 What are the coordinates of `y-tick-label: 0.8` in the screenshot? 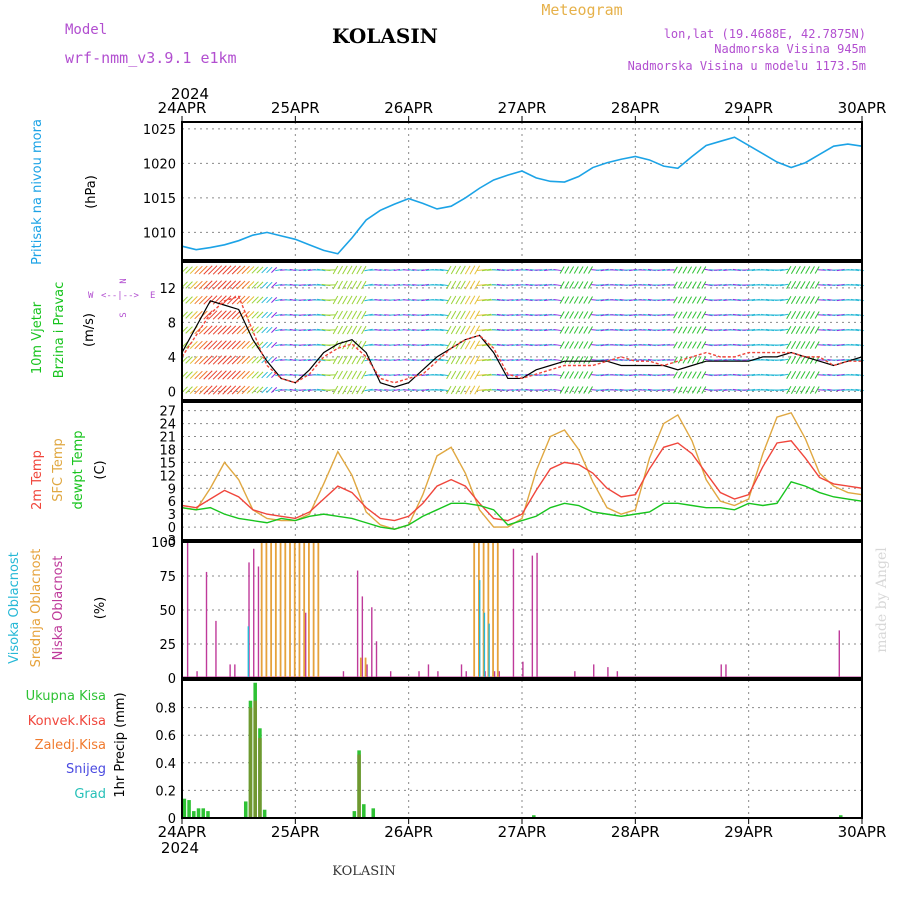 It's located at (165, 709).